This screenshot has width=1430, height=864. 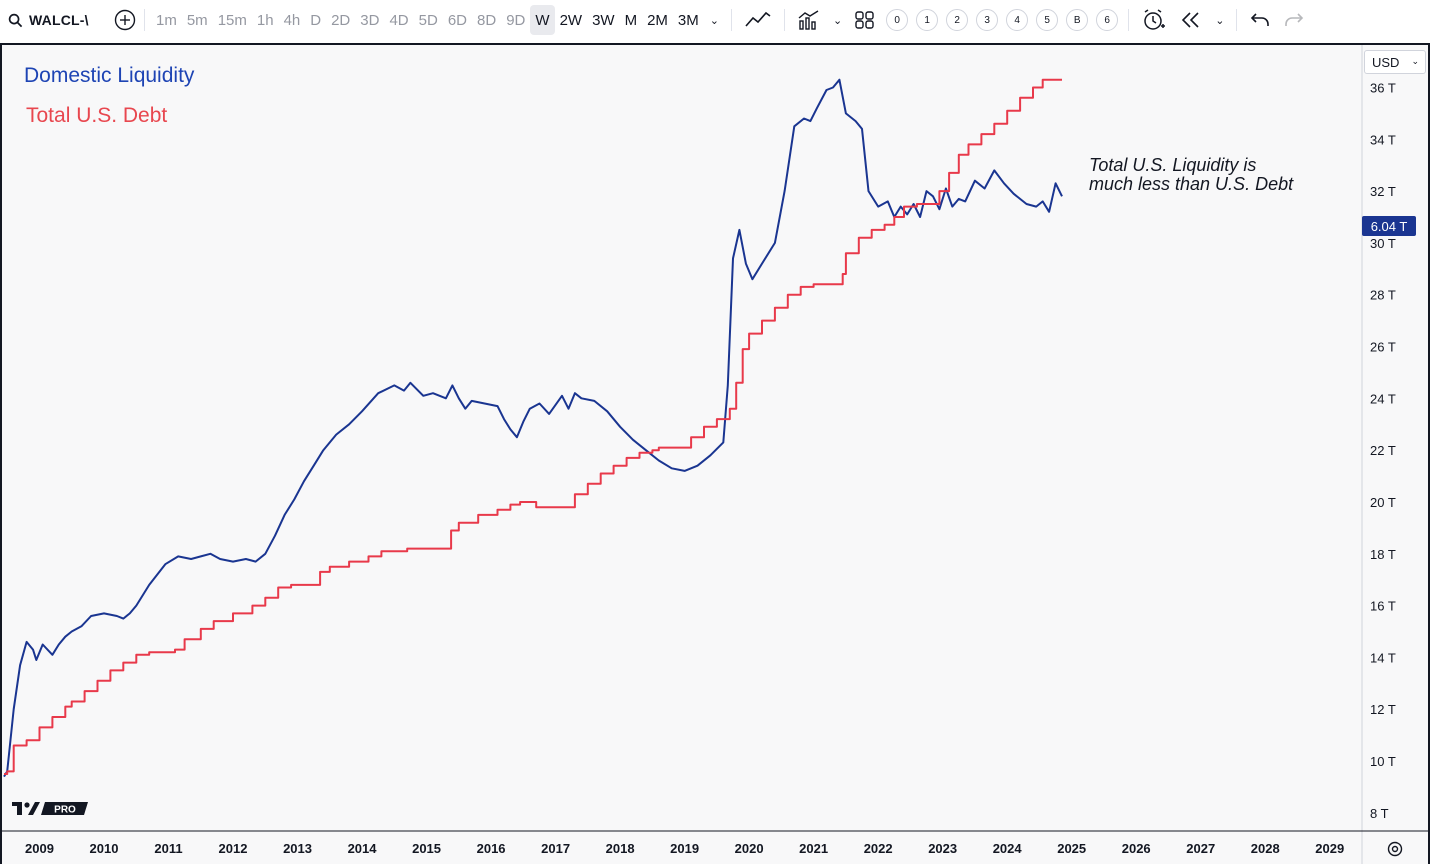 I want to click on numbered-button-1: 1, so click(x=927, y=20).